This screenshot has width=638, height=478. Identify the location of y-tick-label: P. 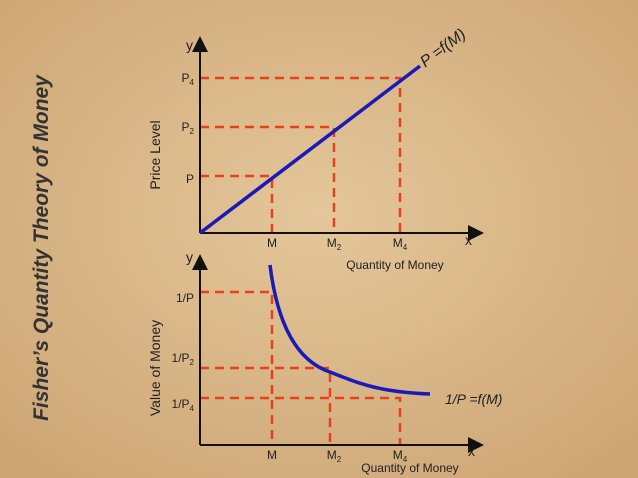
(190, 179).